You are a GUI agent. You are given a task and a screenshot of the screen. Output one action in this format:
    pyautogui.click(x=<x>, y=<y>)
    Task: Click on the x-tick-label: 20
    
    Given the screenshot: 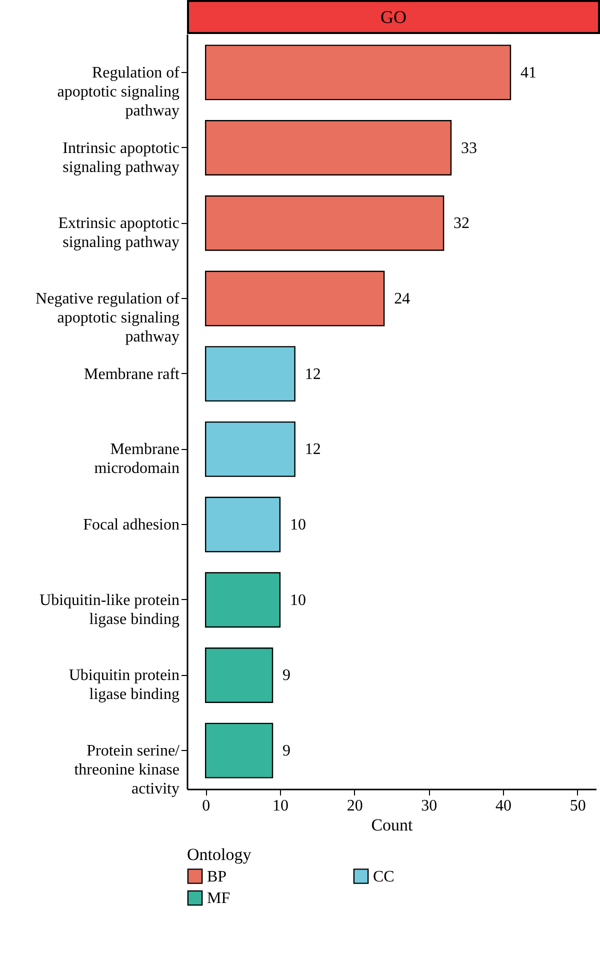 What is the action you would take?
    pyautogui.click(x=354, y=806)
    